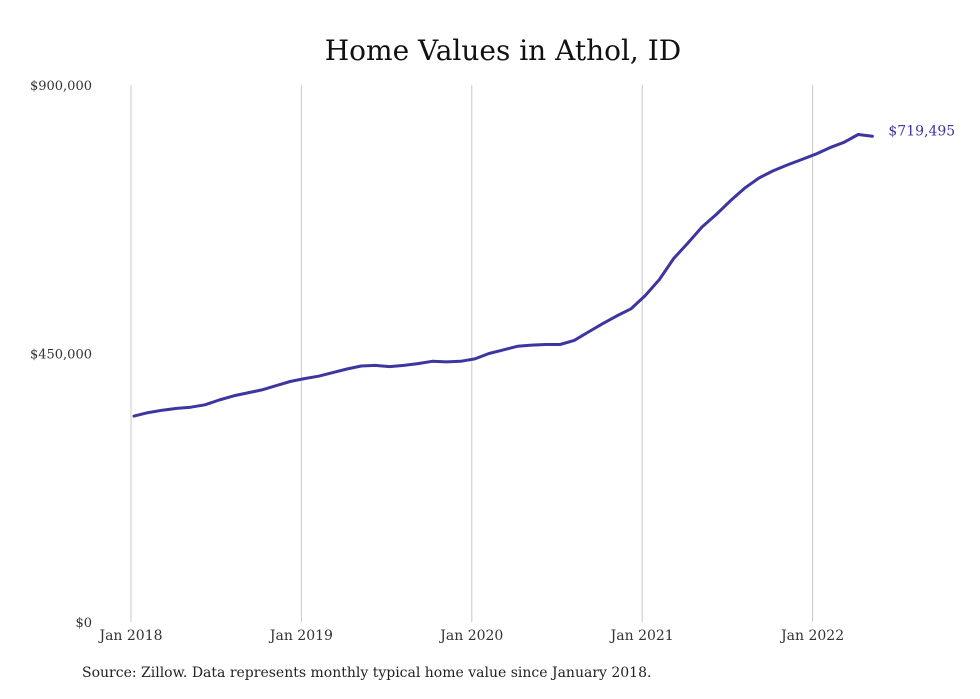 This screenshot has height=699, width=980. I want to click on y-axis-ticks: $900,000 $450,000 $0, so click(61, 355).